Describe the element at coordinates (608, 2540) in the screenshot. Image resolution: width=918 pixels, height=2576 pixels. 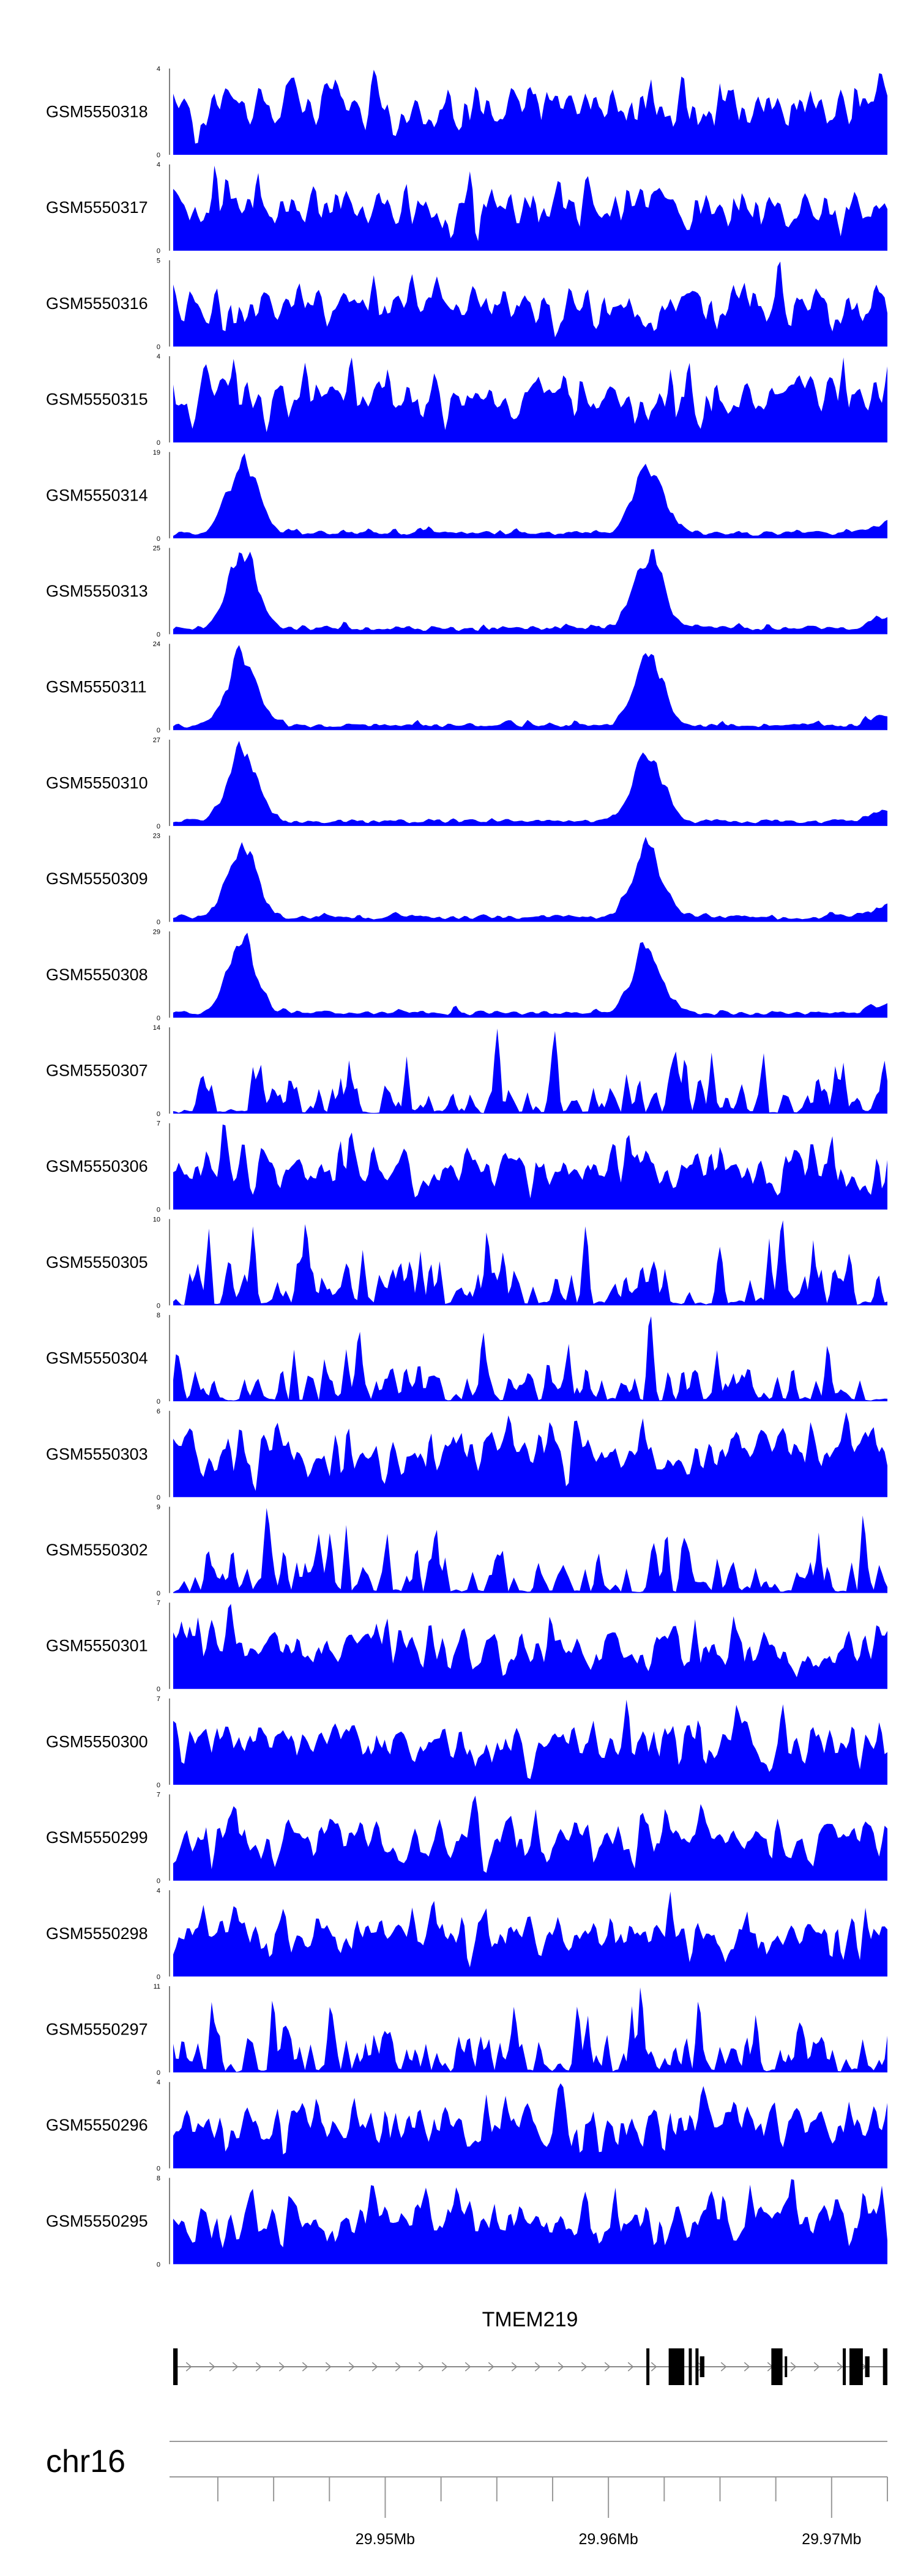
I see `axis-tick-label: 29.96Mb` at that location.